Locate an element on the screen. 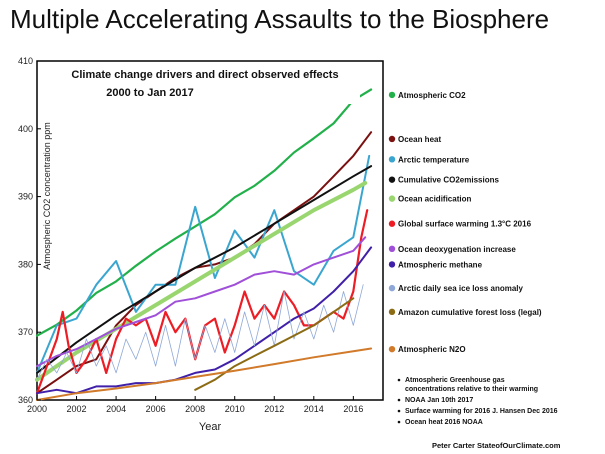  y-tick-label: 410 is located at coordinates (25, 61).